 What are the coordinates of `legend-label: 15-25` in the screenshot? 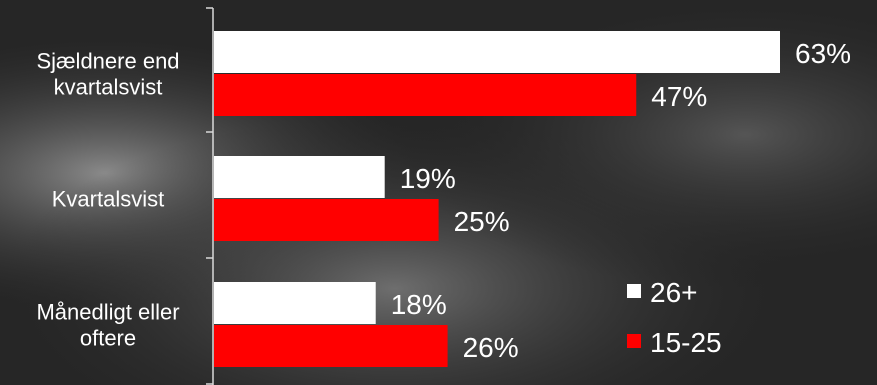 It's located at (686, 342).